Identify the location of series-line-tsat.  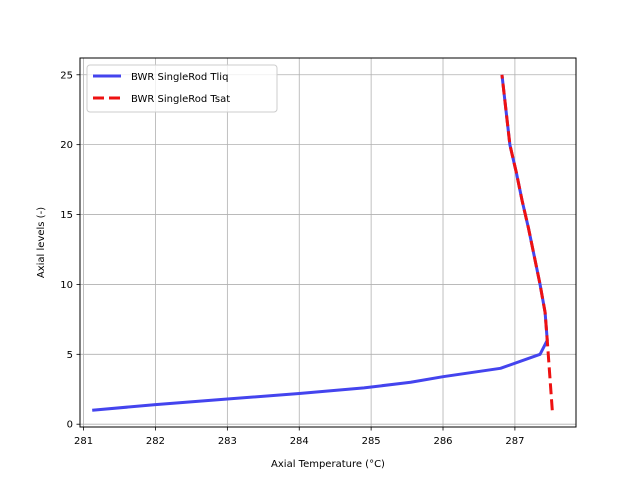
(527, 242).